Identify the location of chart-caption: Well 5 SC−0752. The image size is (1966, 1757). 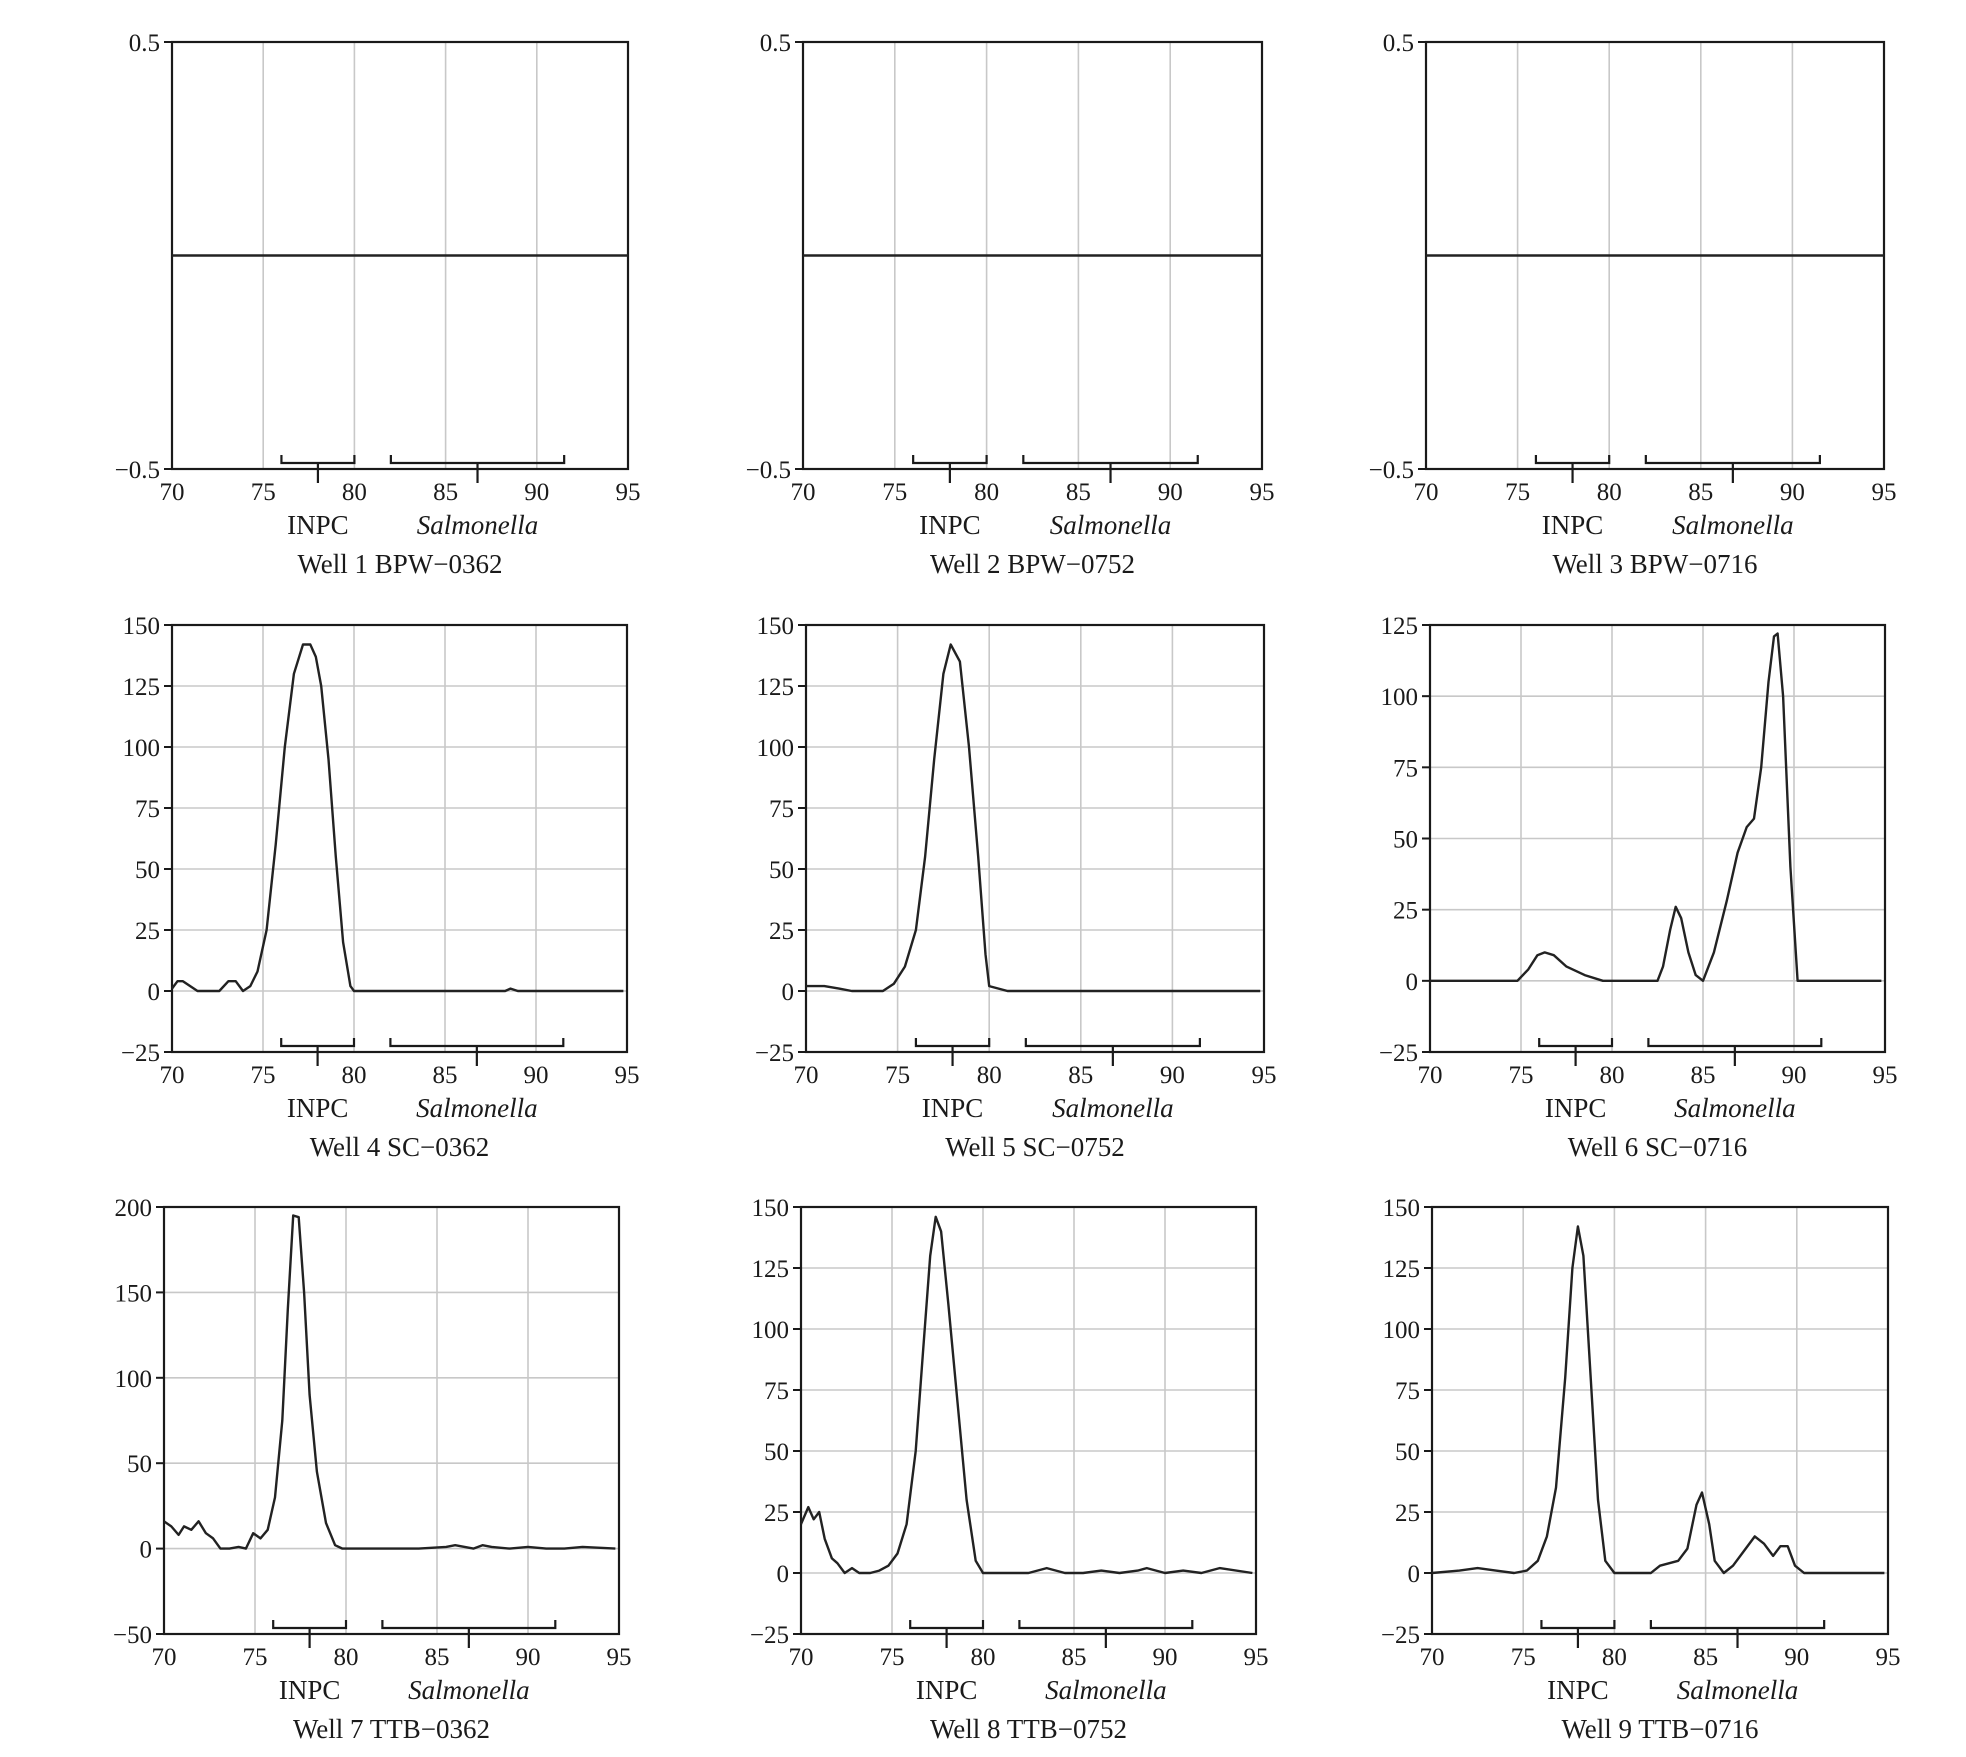
(1035, 1147).